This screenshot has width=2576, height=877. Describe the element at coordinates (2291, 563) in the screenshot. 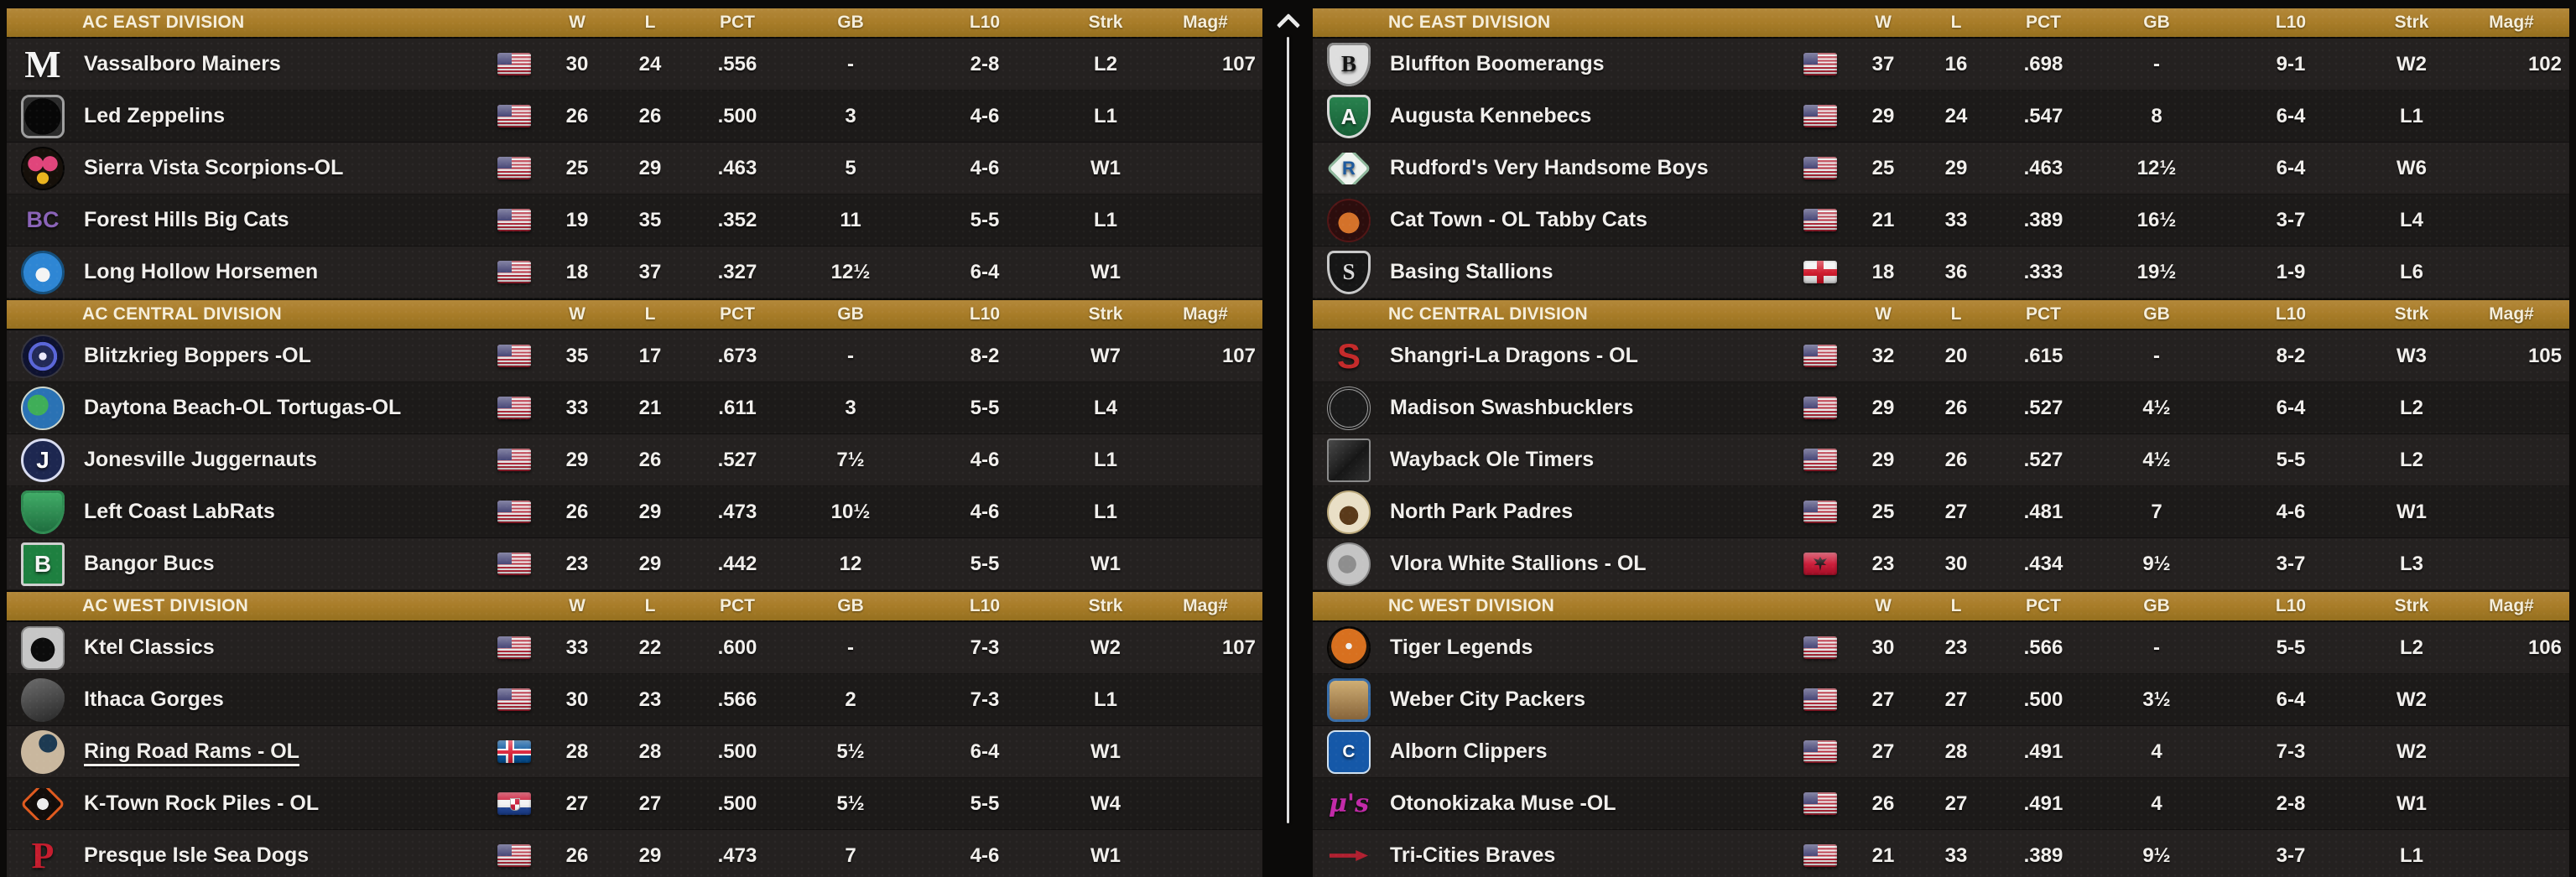

I see `stat-l10: 3-7` at that location.